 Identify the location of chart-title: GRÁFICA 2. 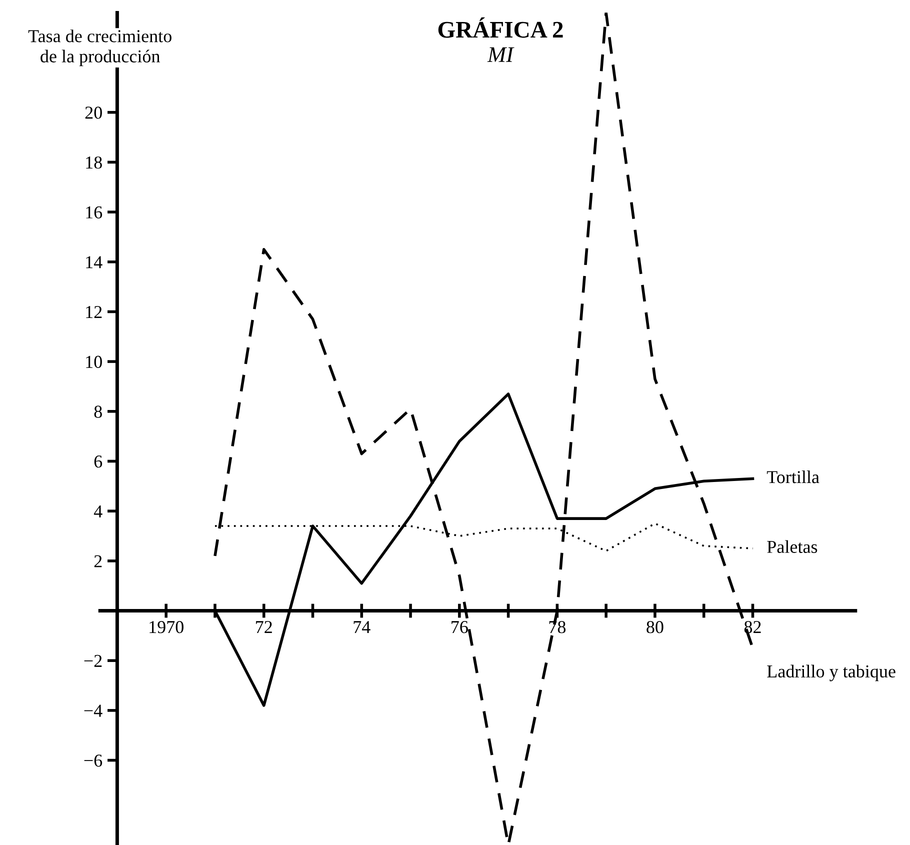
(500, 27).